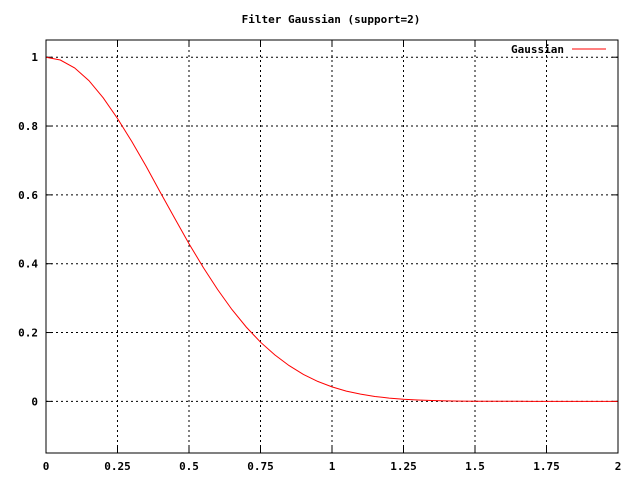  What do you see at coordinates (475, 466) in the screenshot?
I see `x-tick-label: 1.5` at bounding box center [475, 466].